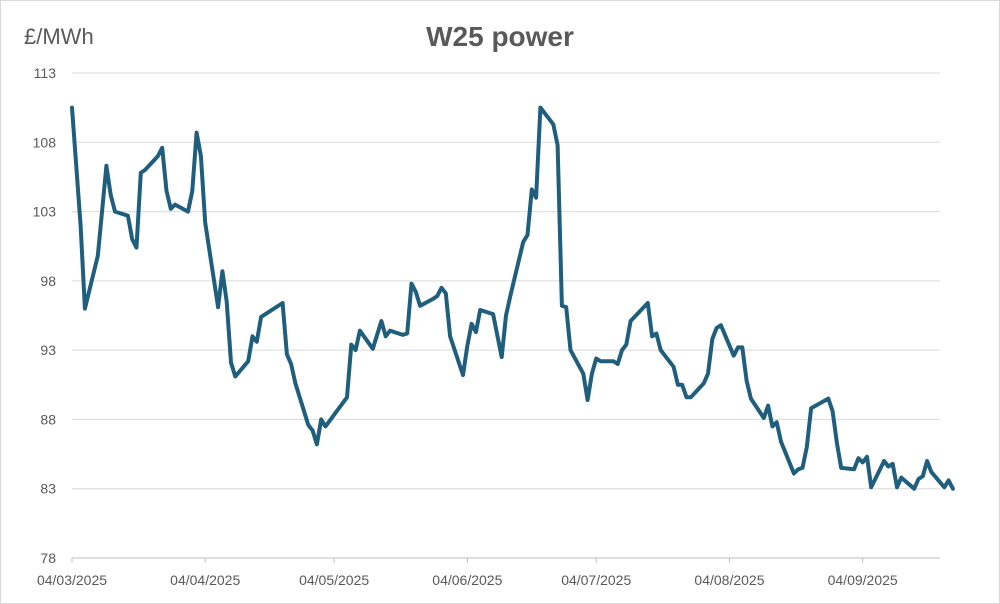 Image resolution: width=1000 pixels, height=604 pixels. Describe the element at coordinates (48, 558) in the screenshot. I see `y-tick-label: 78` at that location.